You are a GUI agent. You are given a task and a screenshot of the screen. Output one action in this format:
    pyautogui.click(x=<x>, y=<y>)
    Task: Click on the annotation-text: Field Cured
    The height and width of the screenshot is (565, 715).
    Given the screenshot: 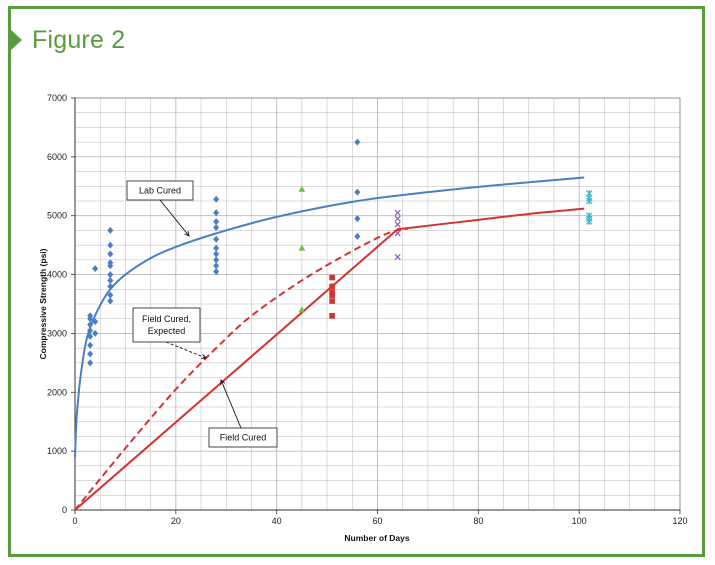 What is the action you would take?
    pyautogui.click(x=243, y=438)
    